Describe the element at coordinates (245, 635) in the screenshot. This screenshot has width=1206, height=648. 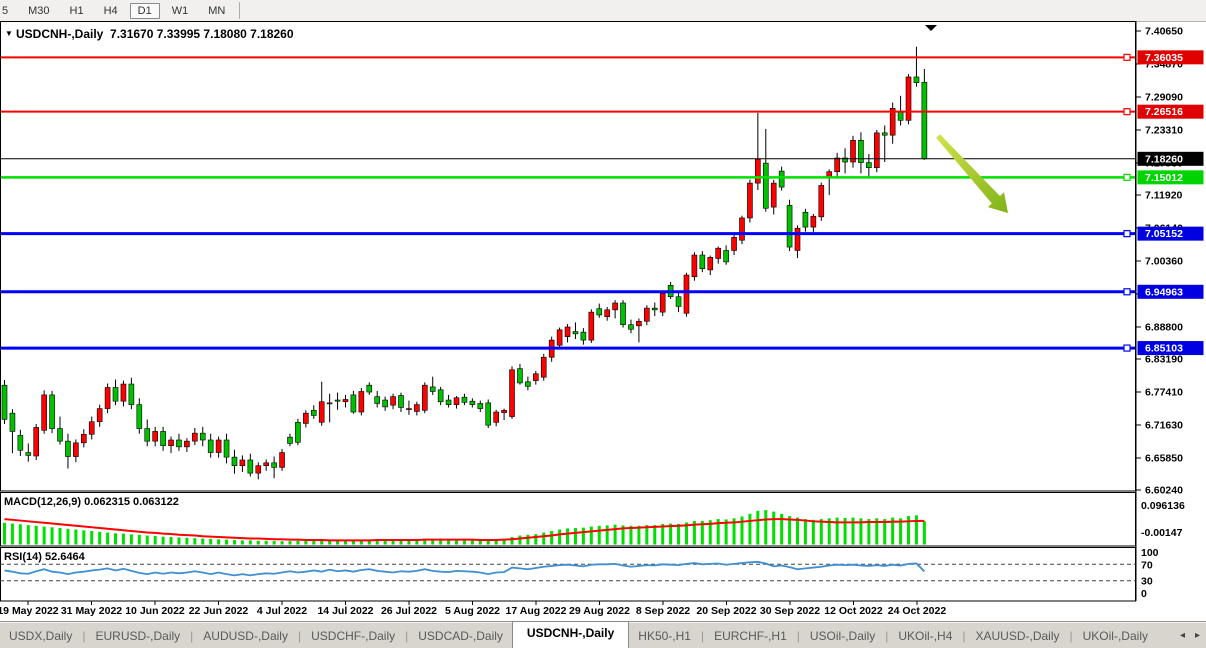
I see `symbol-tab-audusd-daily: AUDUSD-,Daily` at that location.